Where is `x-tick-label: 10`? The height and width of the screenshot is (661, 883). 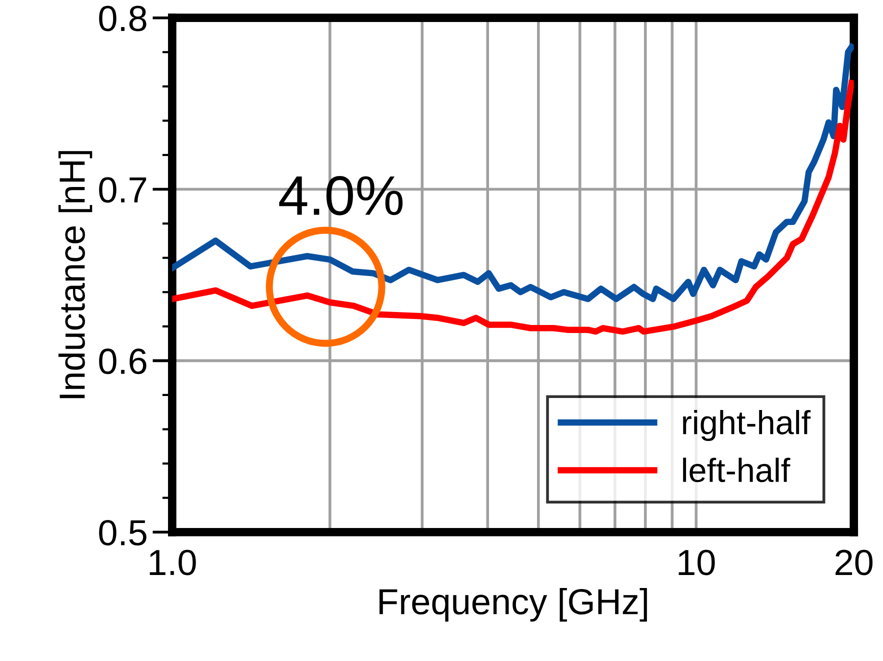
x-tick-label: 10 is located at coordinates (696, 563).